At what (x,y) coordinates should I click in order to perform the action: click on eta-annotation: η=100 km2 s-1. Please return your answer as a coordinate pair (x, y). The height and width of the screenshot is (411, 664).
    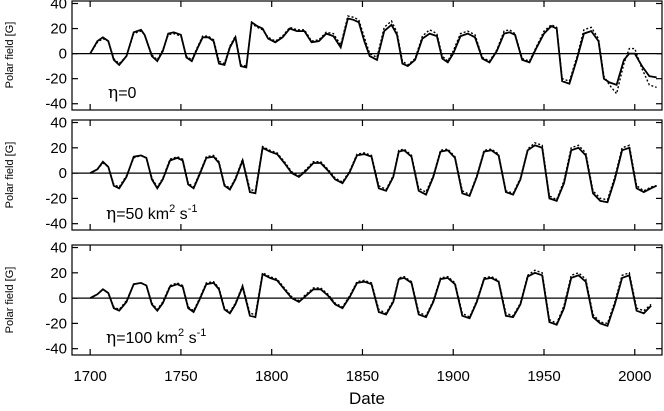
    Looking at the image, I should click on (156, 337).